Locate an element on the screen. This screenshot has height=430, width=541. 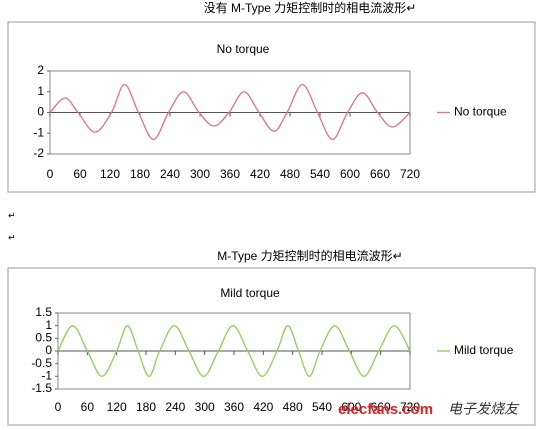
legend-label: Mild torque is located at coordinates (484, 350).